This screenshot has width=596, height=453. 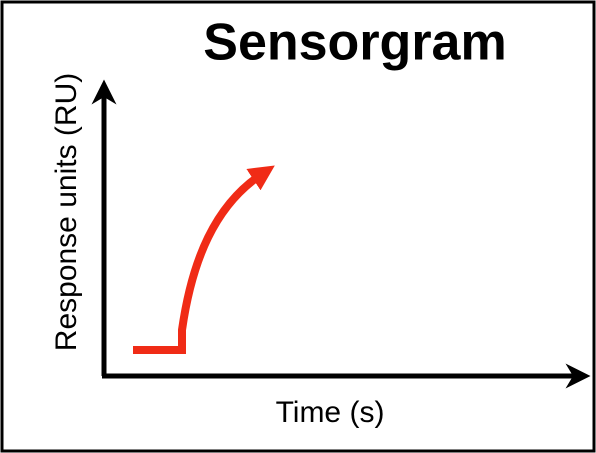 I want to click on title: Sensorgram, so click(x=354, y=43).